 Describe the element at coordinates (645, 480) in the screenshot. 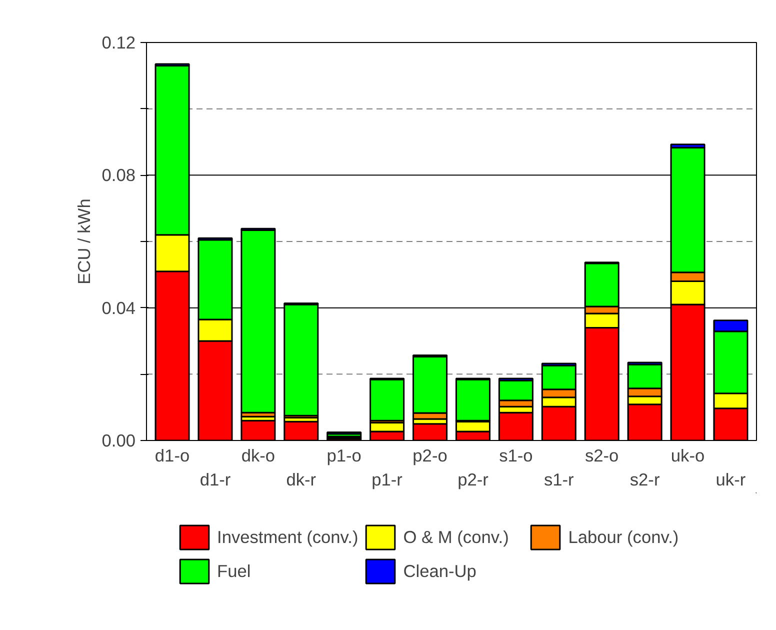

I see `x-tick-label: s2-r` at that location.